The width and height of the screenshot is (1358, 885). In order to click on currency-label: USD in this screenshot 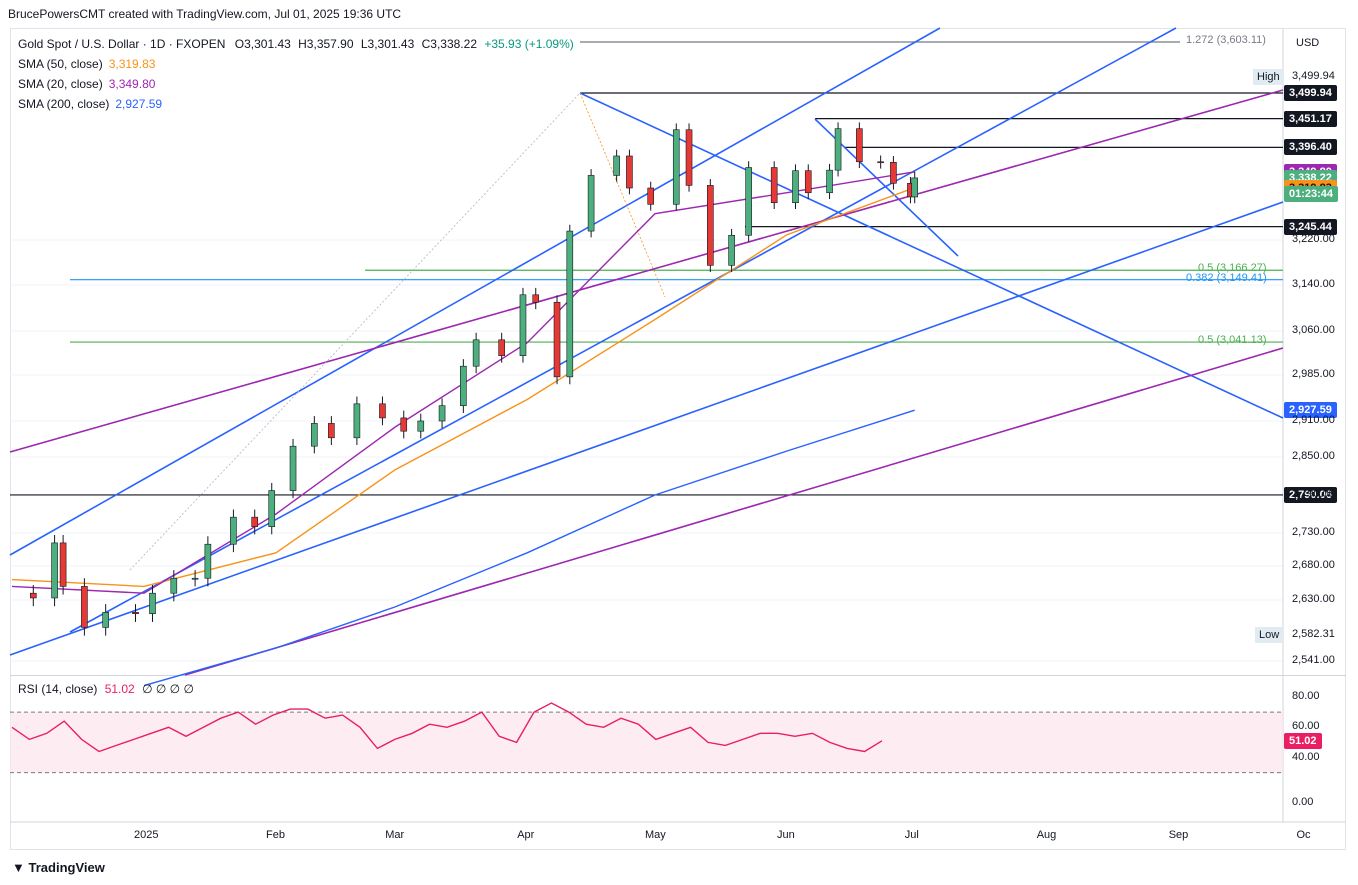, I will do `click(1308, 43)`.